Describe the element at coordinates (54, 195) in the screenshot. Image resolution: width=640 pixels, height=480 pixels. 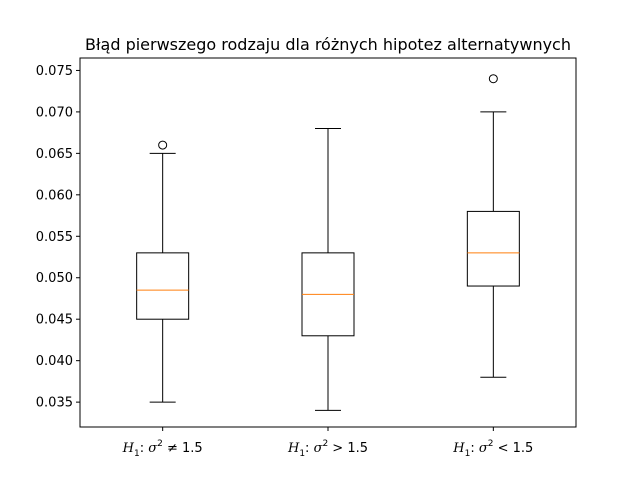
I see `y-tick-label: 0.060` at that location.